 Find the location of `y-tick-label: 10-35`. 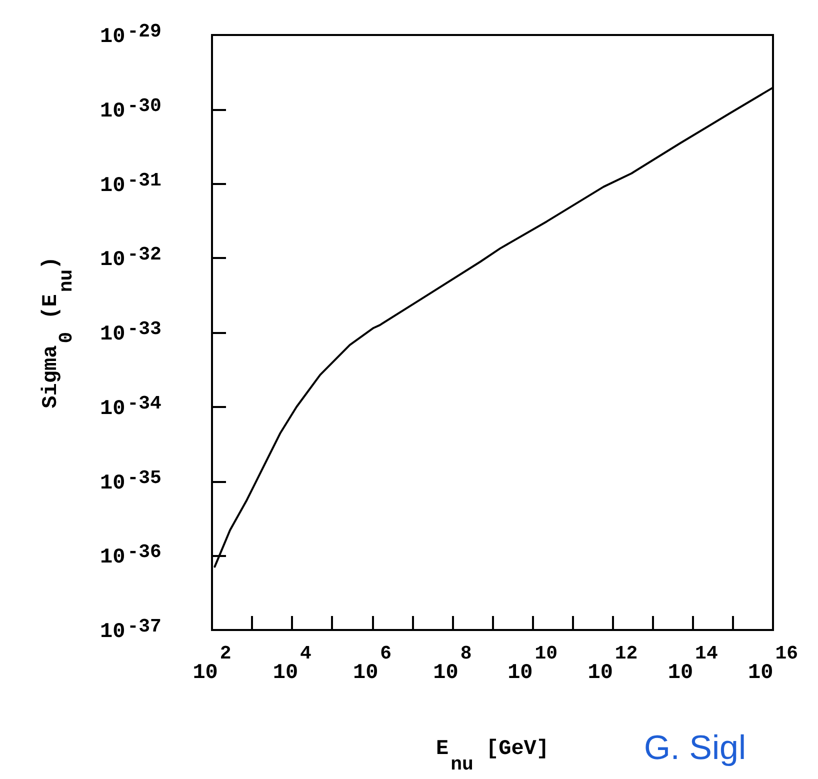

y-tick-label: 10-35 is located at coordinates (131, 481).